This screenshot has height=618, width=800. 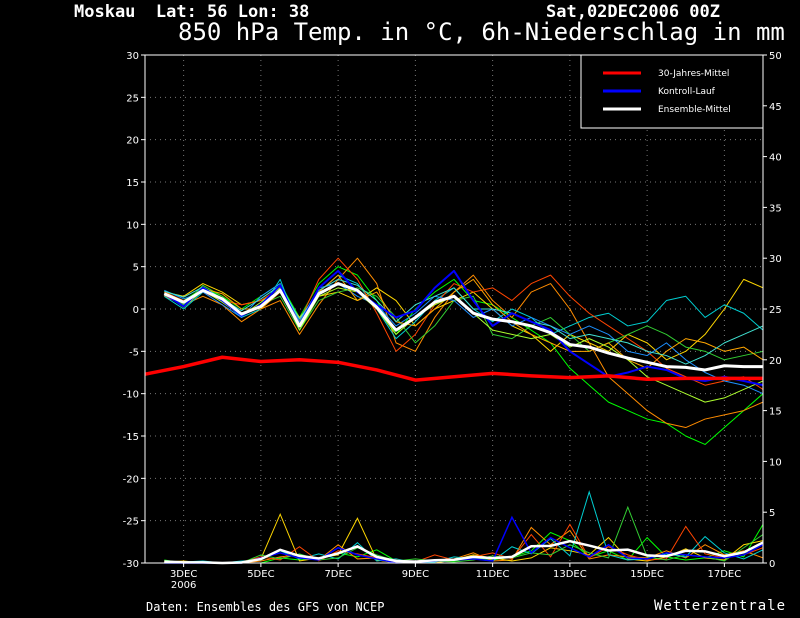 I want to click on y-axis-left: -30 -25 -20 -15 -10 -5 0 5 10 15 20 25 30, so click(x=134, y=310).